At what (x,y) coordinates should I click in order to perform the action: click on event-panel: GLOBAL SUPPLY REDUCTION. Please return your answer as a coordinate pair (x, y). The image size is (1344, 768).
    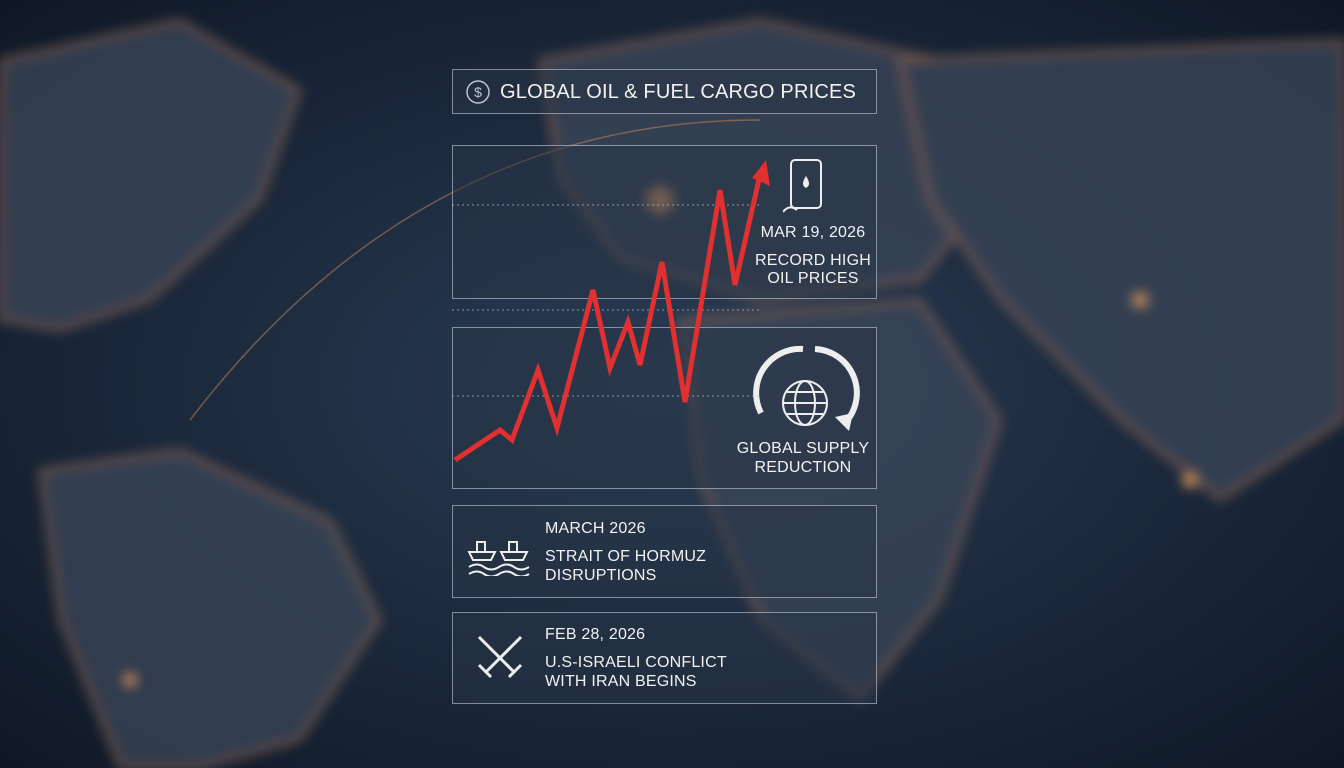
    Looking at the image, I should click on (664, 408).